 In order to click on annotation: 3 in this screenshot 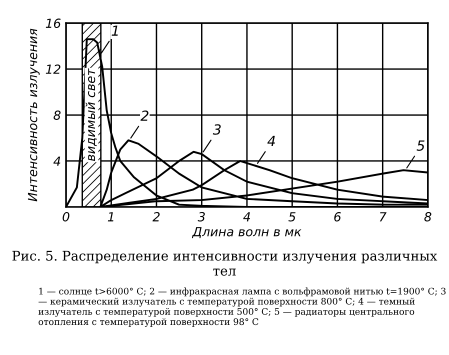, I will do `click(216, 129)`.